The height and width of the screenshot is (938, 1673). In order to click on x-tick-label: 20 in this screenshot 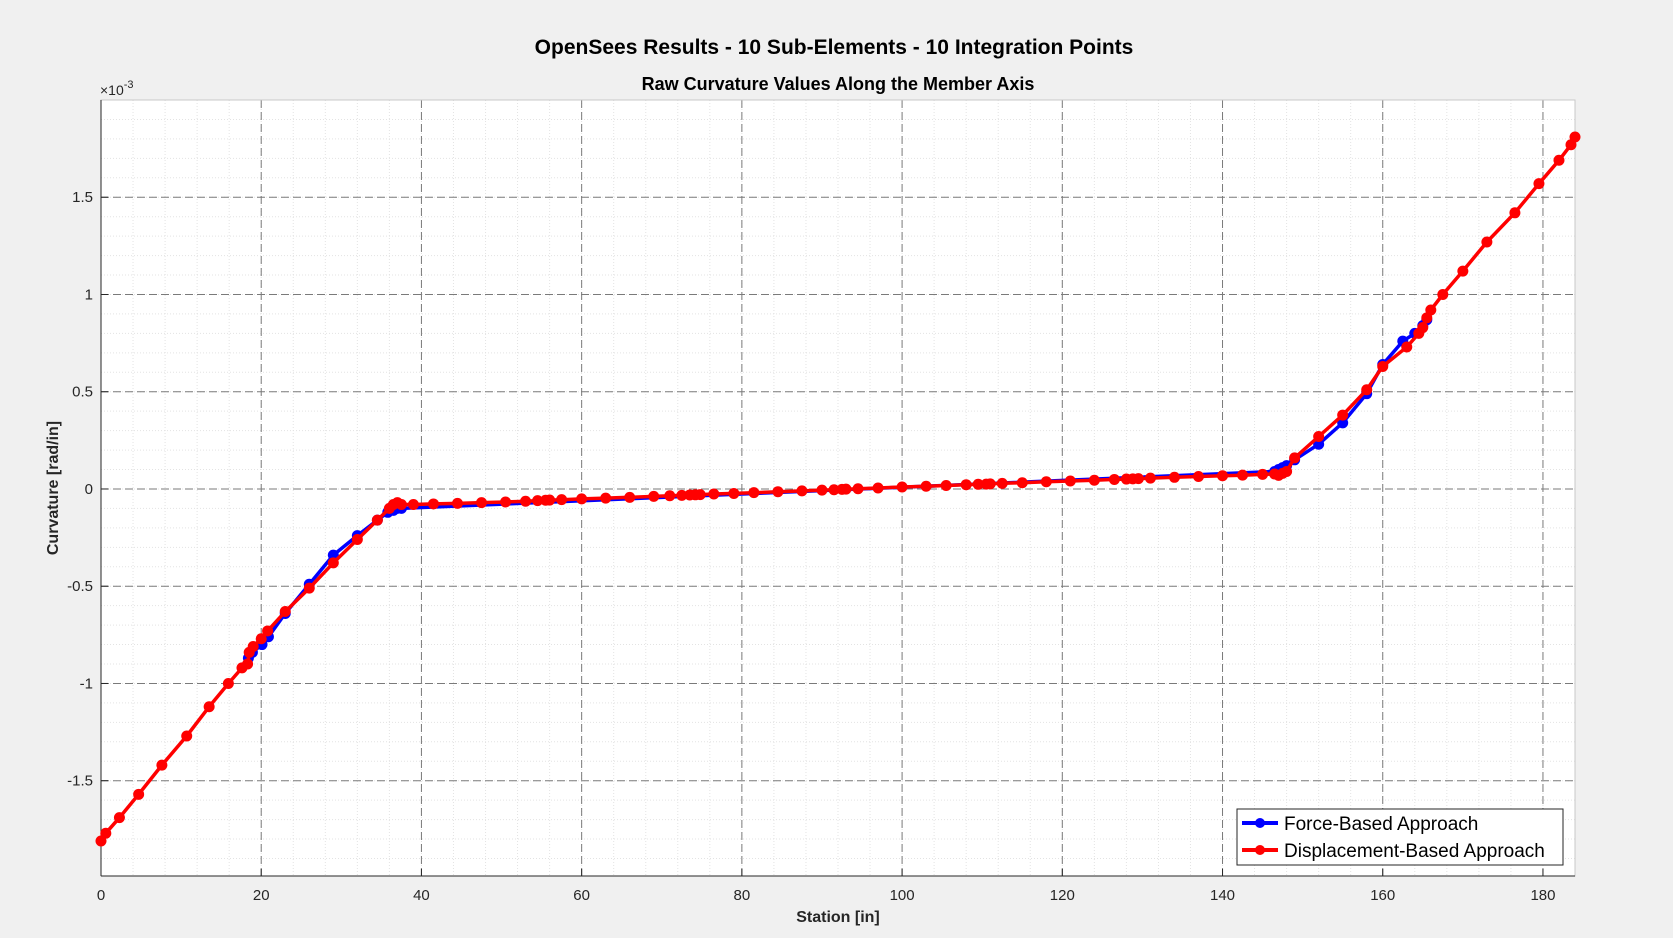, I will do `click(261, 895)`.